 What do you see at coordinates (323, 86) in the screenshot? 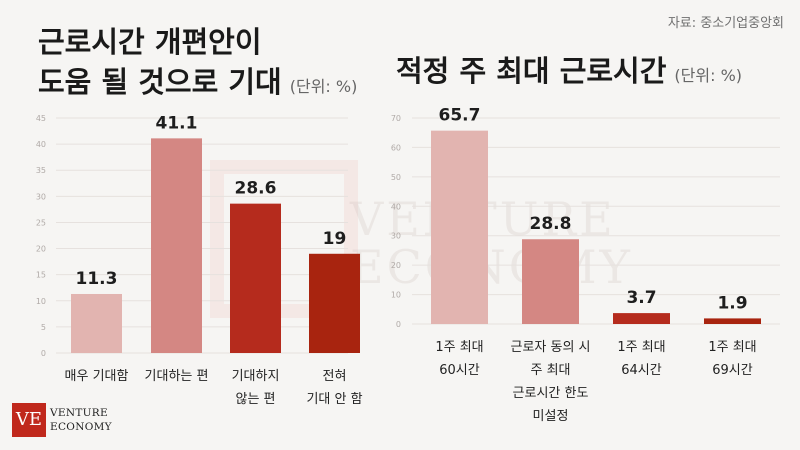
I see `left-unit-label: (단위: %)` at bounding box center [323, 86].